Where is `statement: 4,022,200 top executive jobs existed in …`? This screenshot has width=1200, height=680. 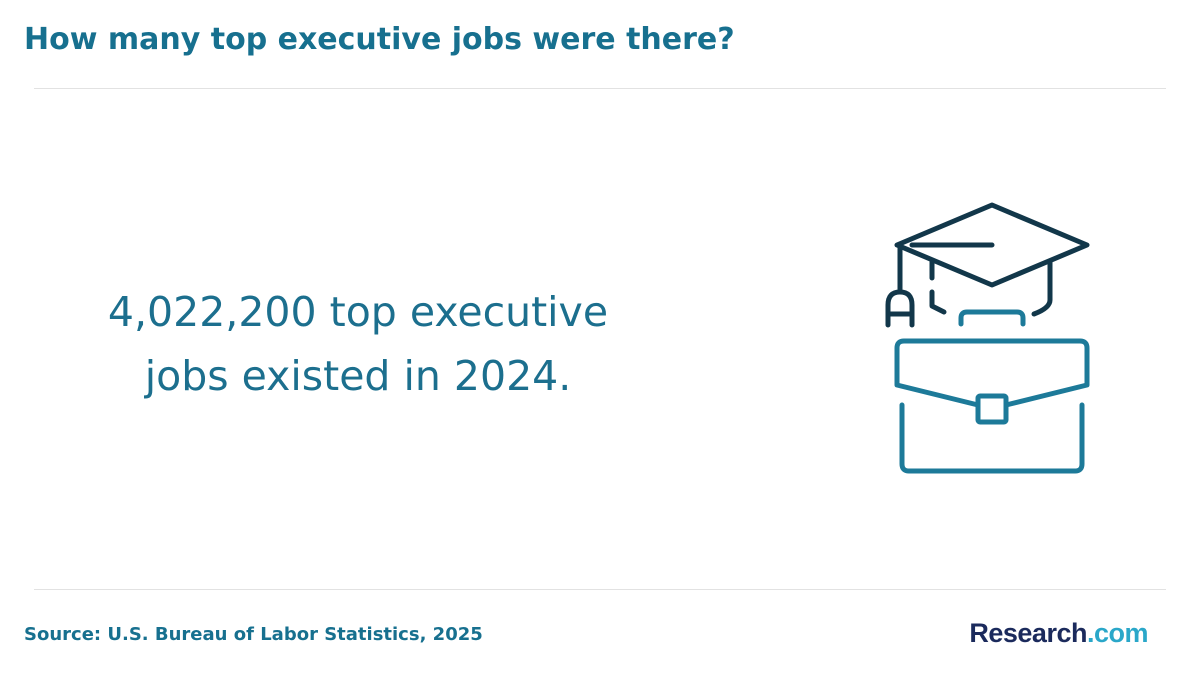 statement: 4,022,200 top executive jobs existed in … is located at coordinates (358, 344).